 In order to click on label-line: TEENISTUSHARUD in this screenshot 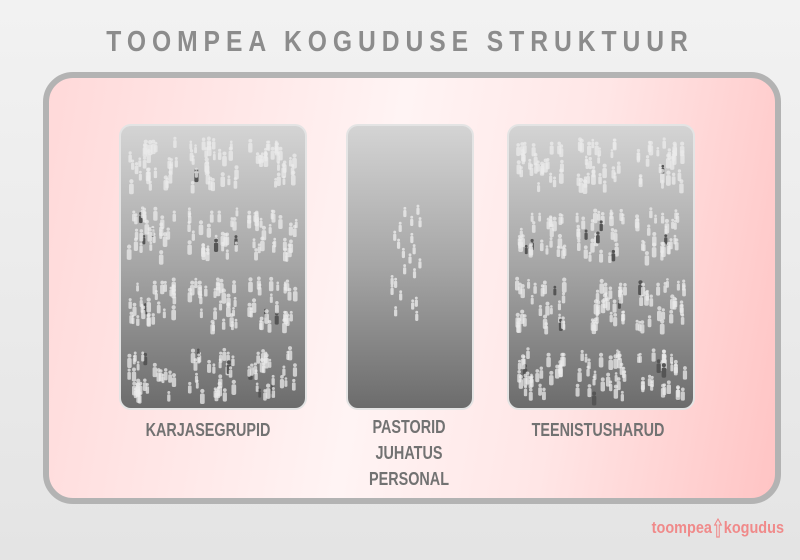, I will do `click(598, 430)`.